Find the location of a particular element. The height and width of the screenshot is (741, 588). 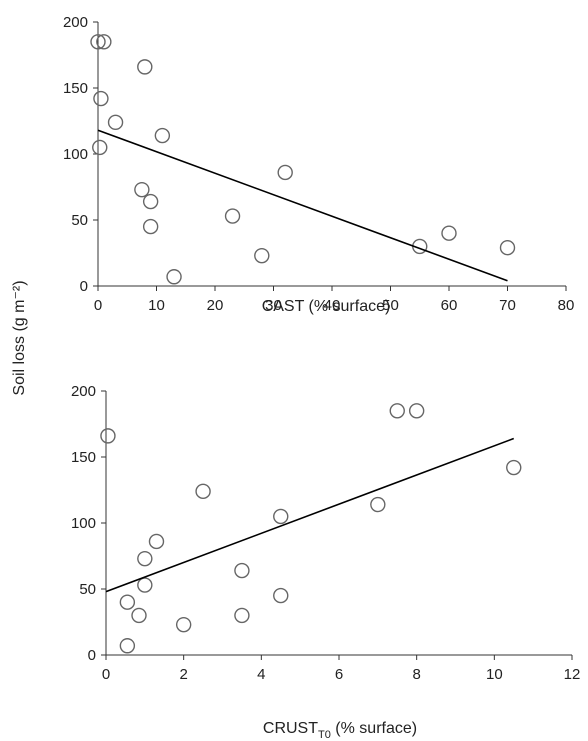

crust-x-tick-label: 6 is located at coordinates (339, 674).